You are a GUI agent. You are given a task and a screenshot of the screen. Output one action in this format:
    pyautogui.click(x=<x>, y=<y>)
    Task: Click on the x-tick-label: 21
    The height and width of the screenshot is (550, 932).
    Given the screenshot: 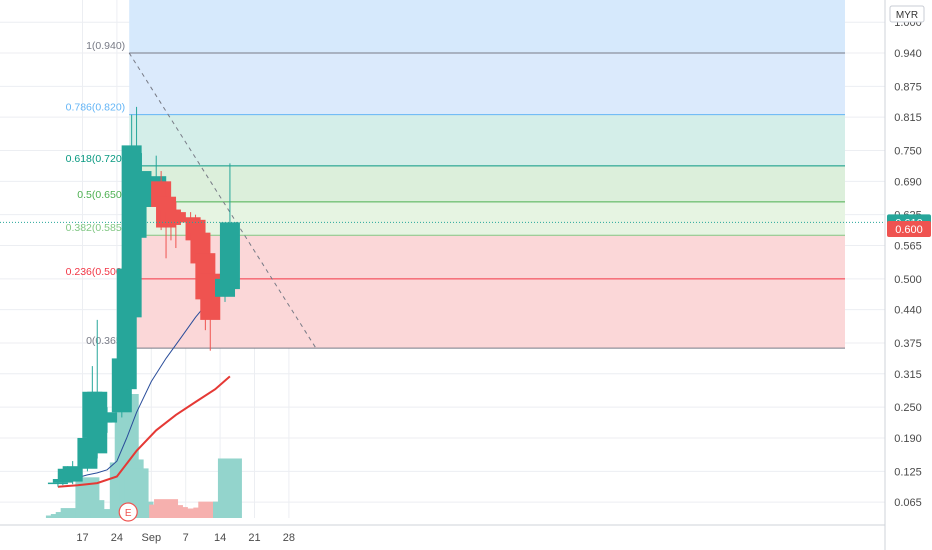 What is the action you would take?
    pyautogui.click(x=254, y=538)
    